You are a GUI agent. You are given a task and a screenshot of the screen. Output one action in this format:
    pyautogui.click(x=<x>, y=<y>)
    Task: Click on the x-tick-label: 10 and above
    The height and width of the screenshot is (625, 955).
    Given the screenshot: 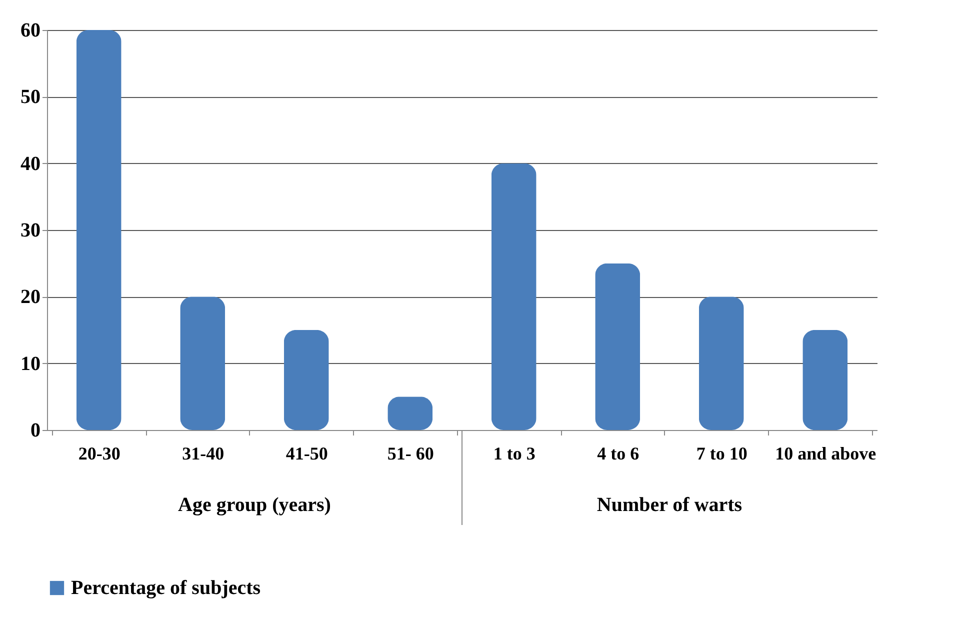 What is the action you would take?
    pyautogui.click(x=825, y=454)
    